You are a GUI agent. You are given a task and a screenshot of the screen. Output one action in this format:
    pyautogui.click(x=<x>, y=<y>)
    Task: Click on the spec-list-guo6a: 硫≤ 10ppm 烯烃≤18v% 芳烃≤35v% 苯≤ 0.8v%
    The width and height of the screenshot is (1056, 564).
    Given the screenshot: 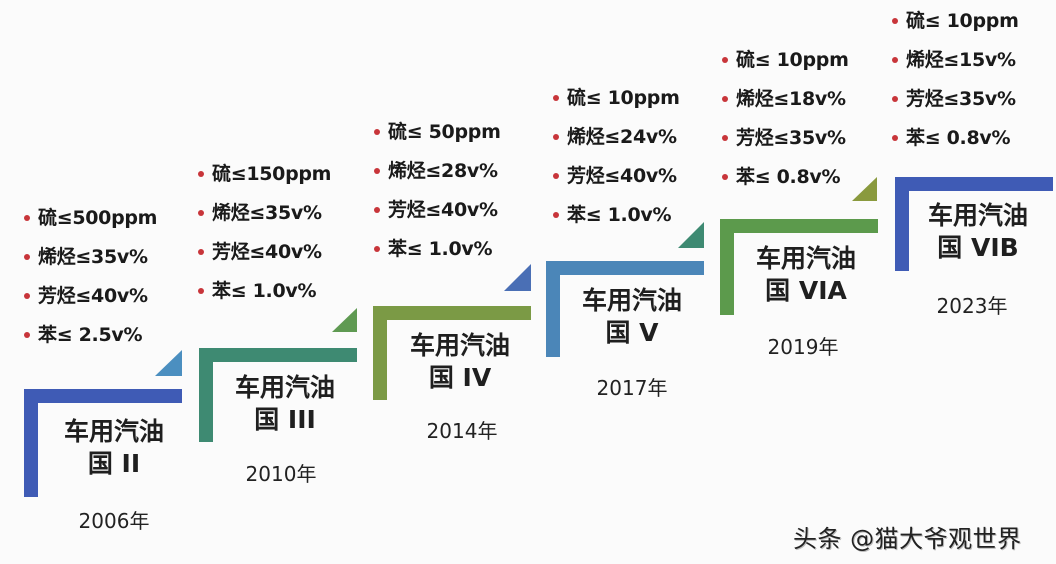 What is the action you would take?
    pyautogui.click(x=785, y=120)
    